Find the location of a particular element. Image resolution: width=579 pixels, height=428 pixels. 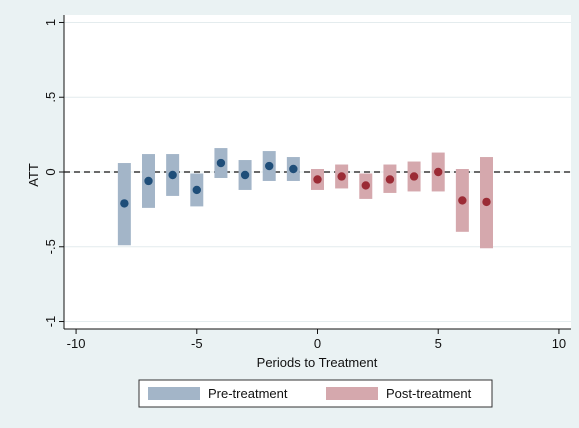

legend-label-post-treatment: Post-treatment is located at coordinates (429, 393).